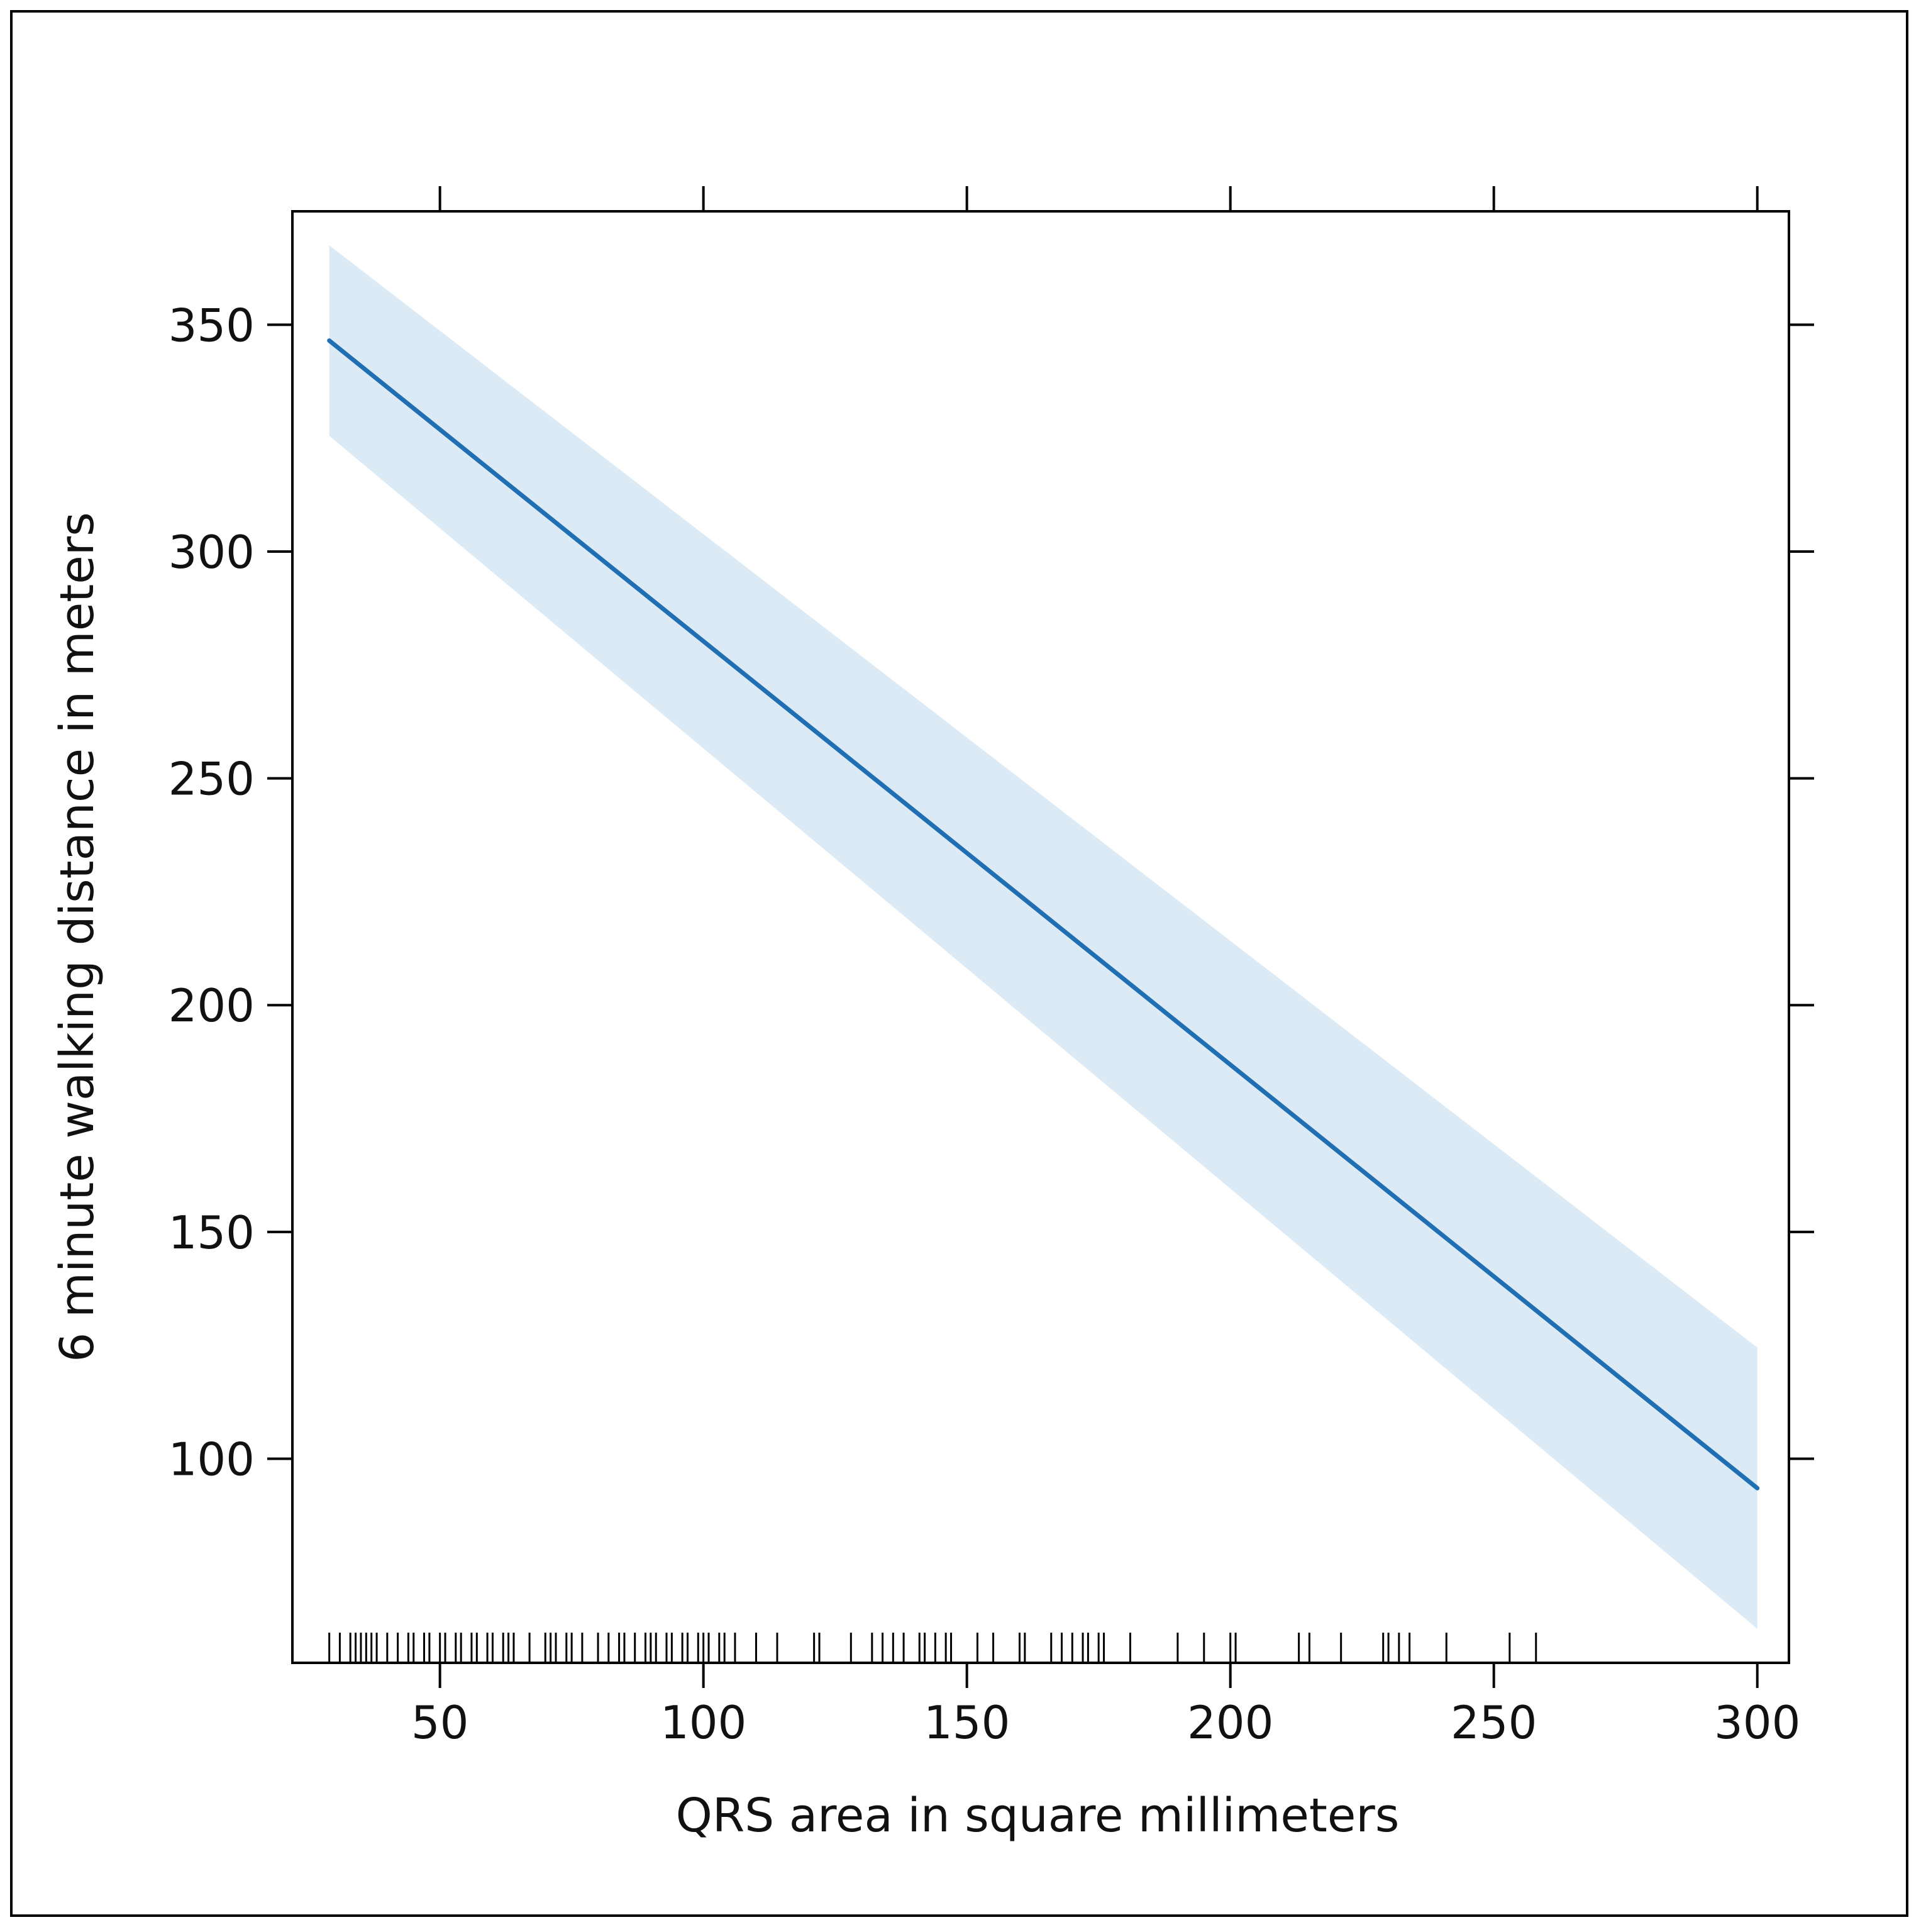 The image size is (1926, 1932). What do you see at coordinates (212, 1459) in the screenshot?
I see `y-tick-label: 100` at bounding box center [212, 1459].